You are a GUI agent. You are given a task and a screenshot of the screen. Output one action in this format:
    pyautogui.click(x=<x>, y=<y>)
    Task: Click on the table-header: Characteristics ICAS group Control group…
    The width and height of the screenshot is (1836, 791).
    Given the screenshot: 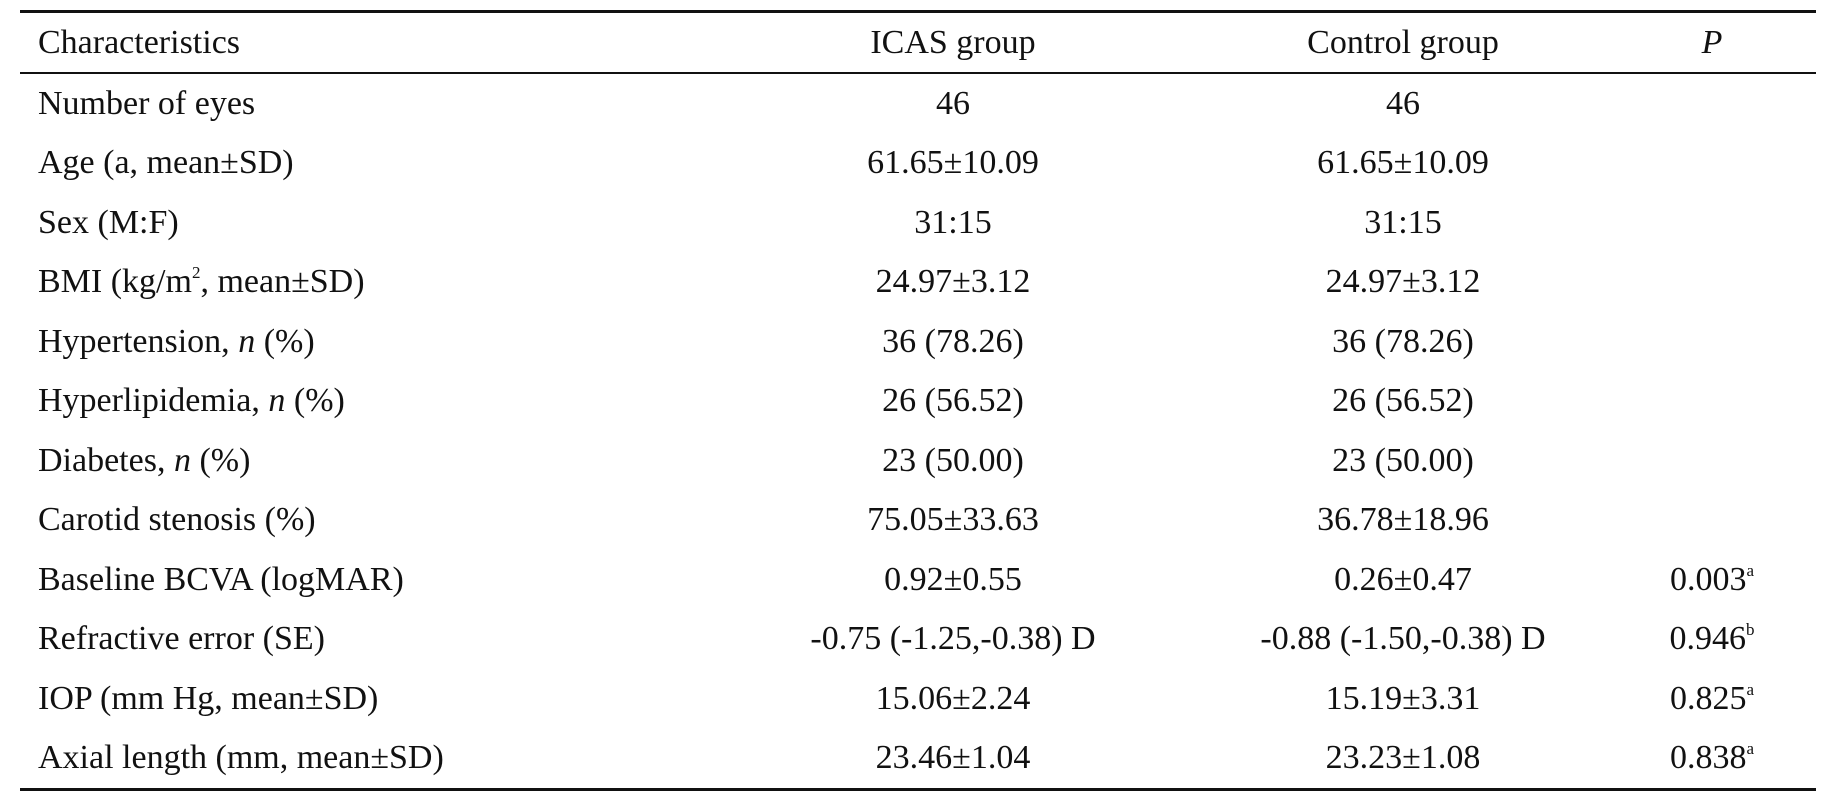 What is the action you would take?
    pyautogui.click(x=918, y=42)
    